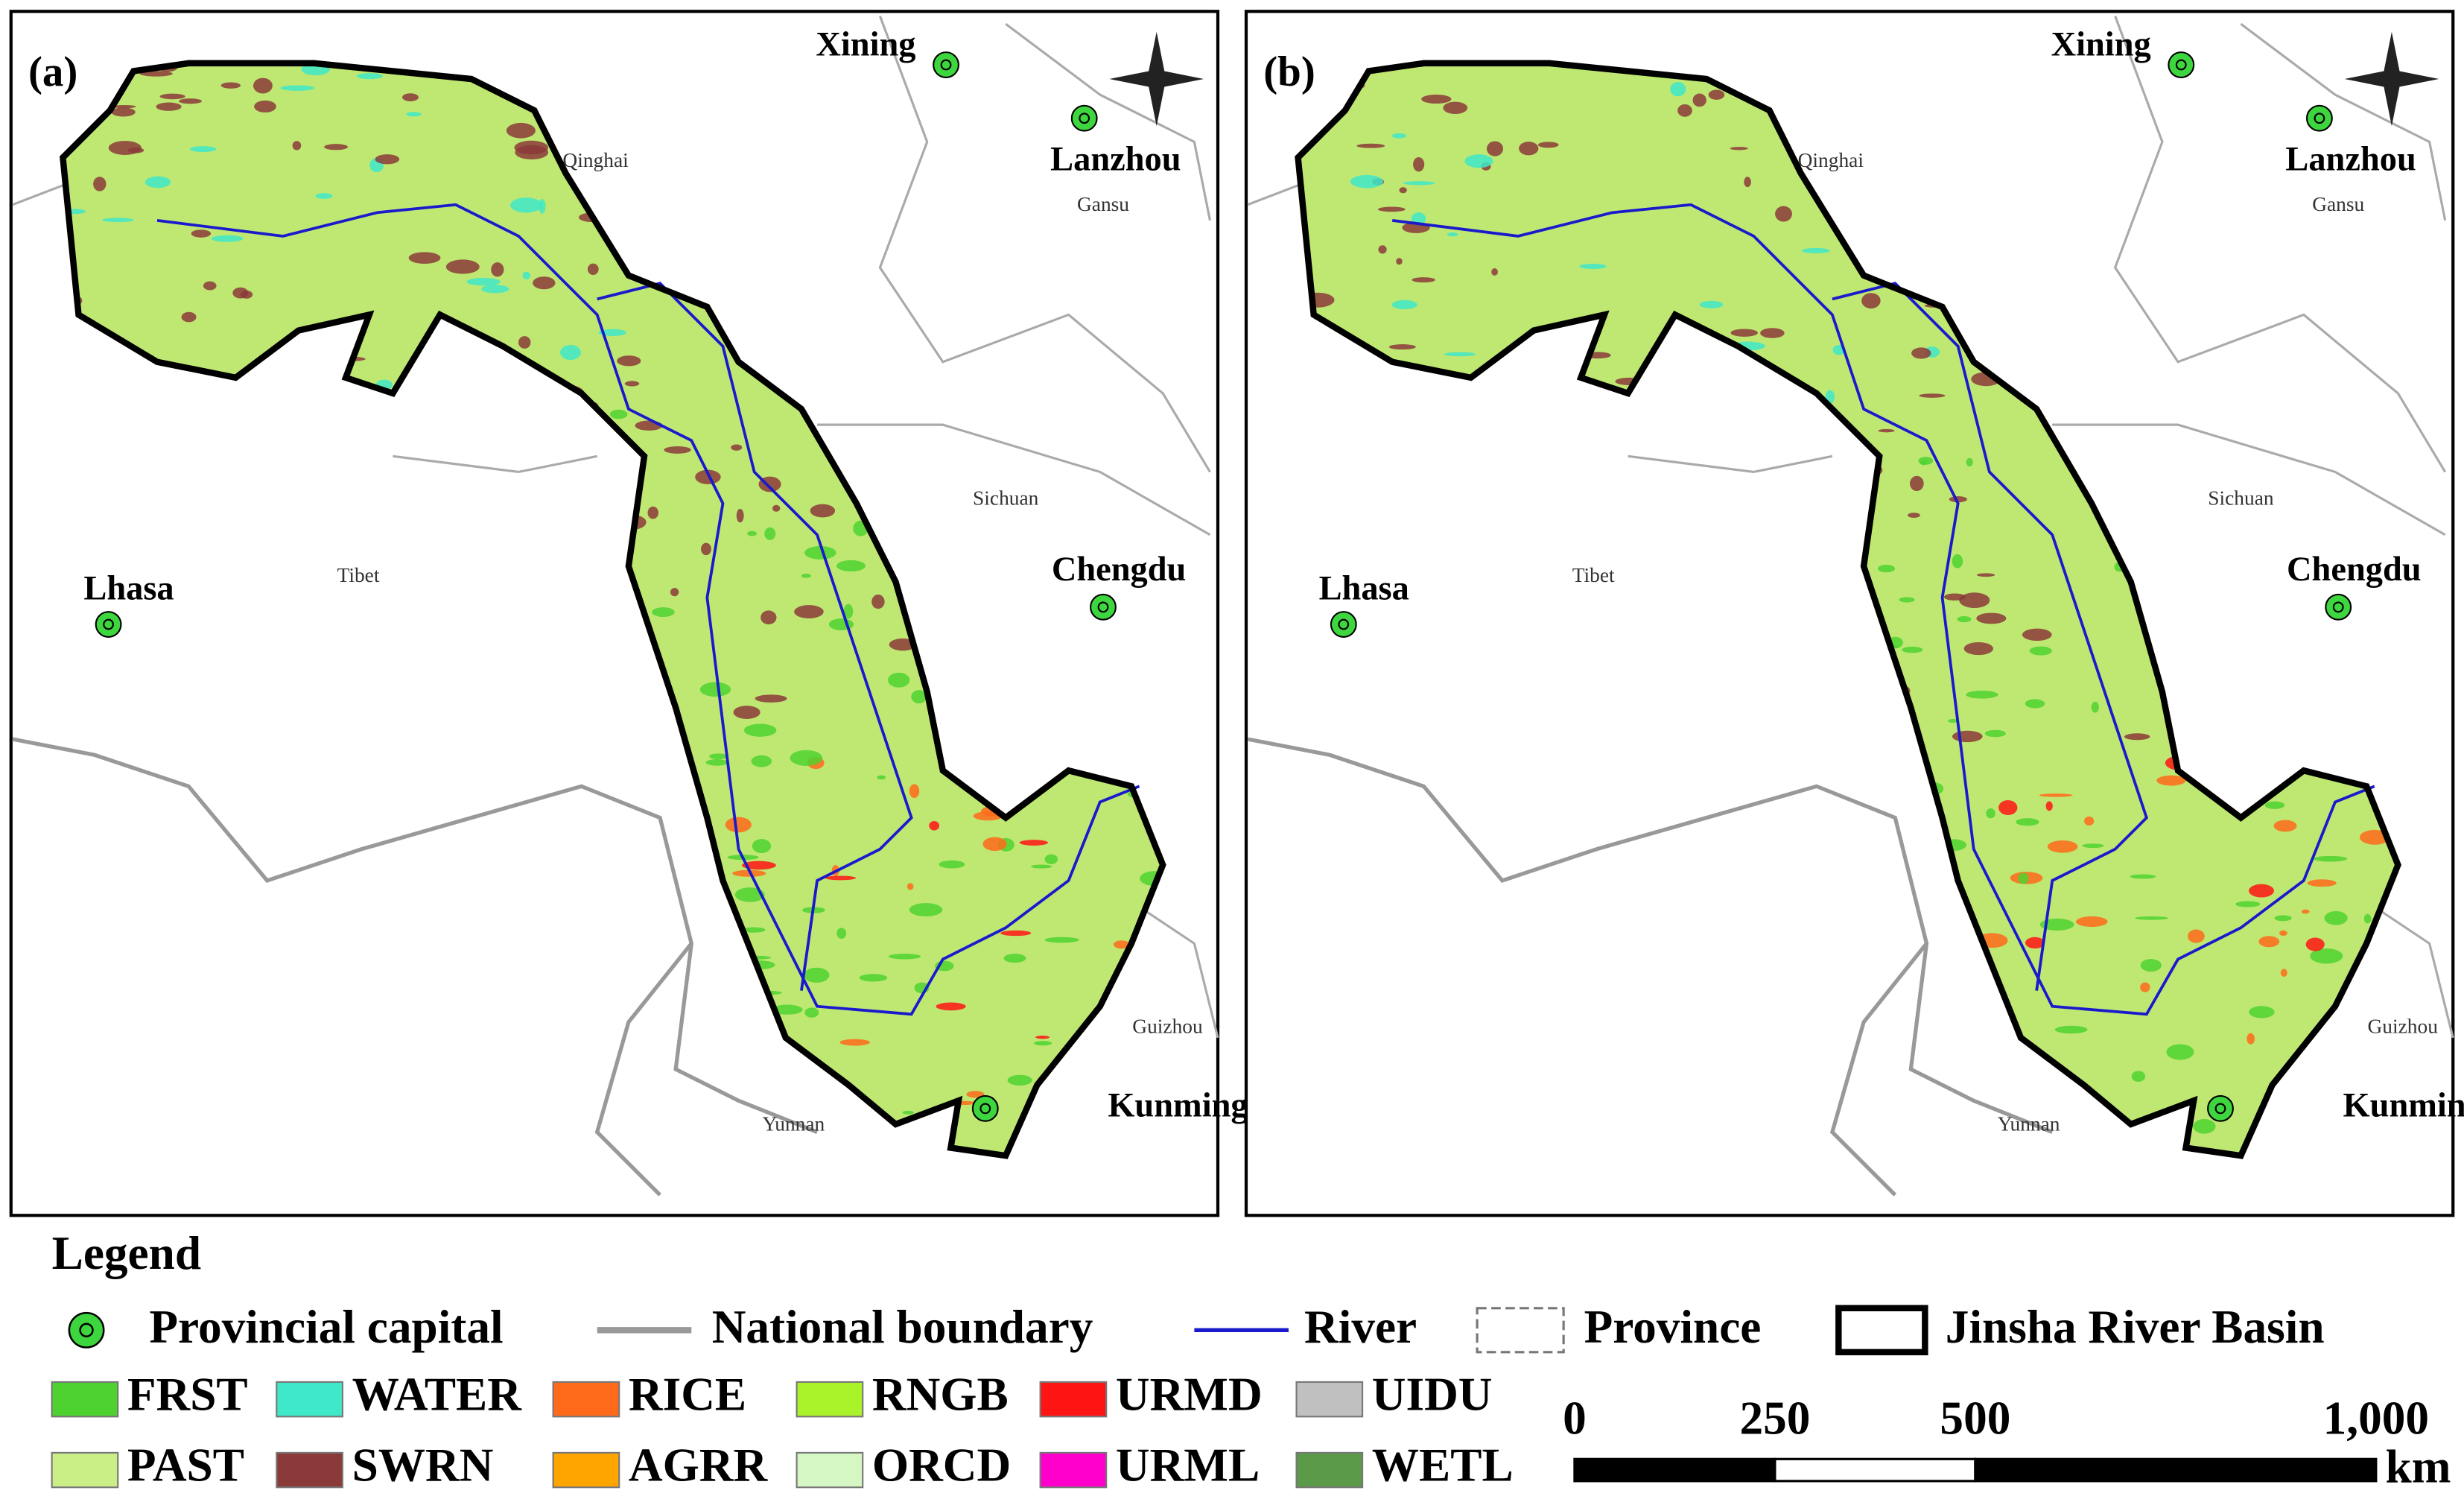 The image size is (2464, 1505). What do you see at coordinates (941, 1465) in the screenshot?
I see `legend-label: ORCD` at bounding box center [941, 1465].